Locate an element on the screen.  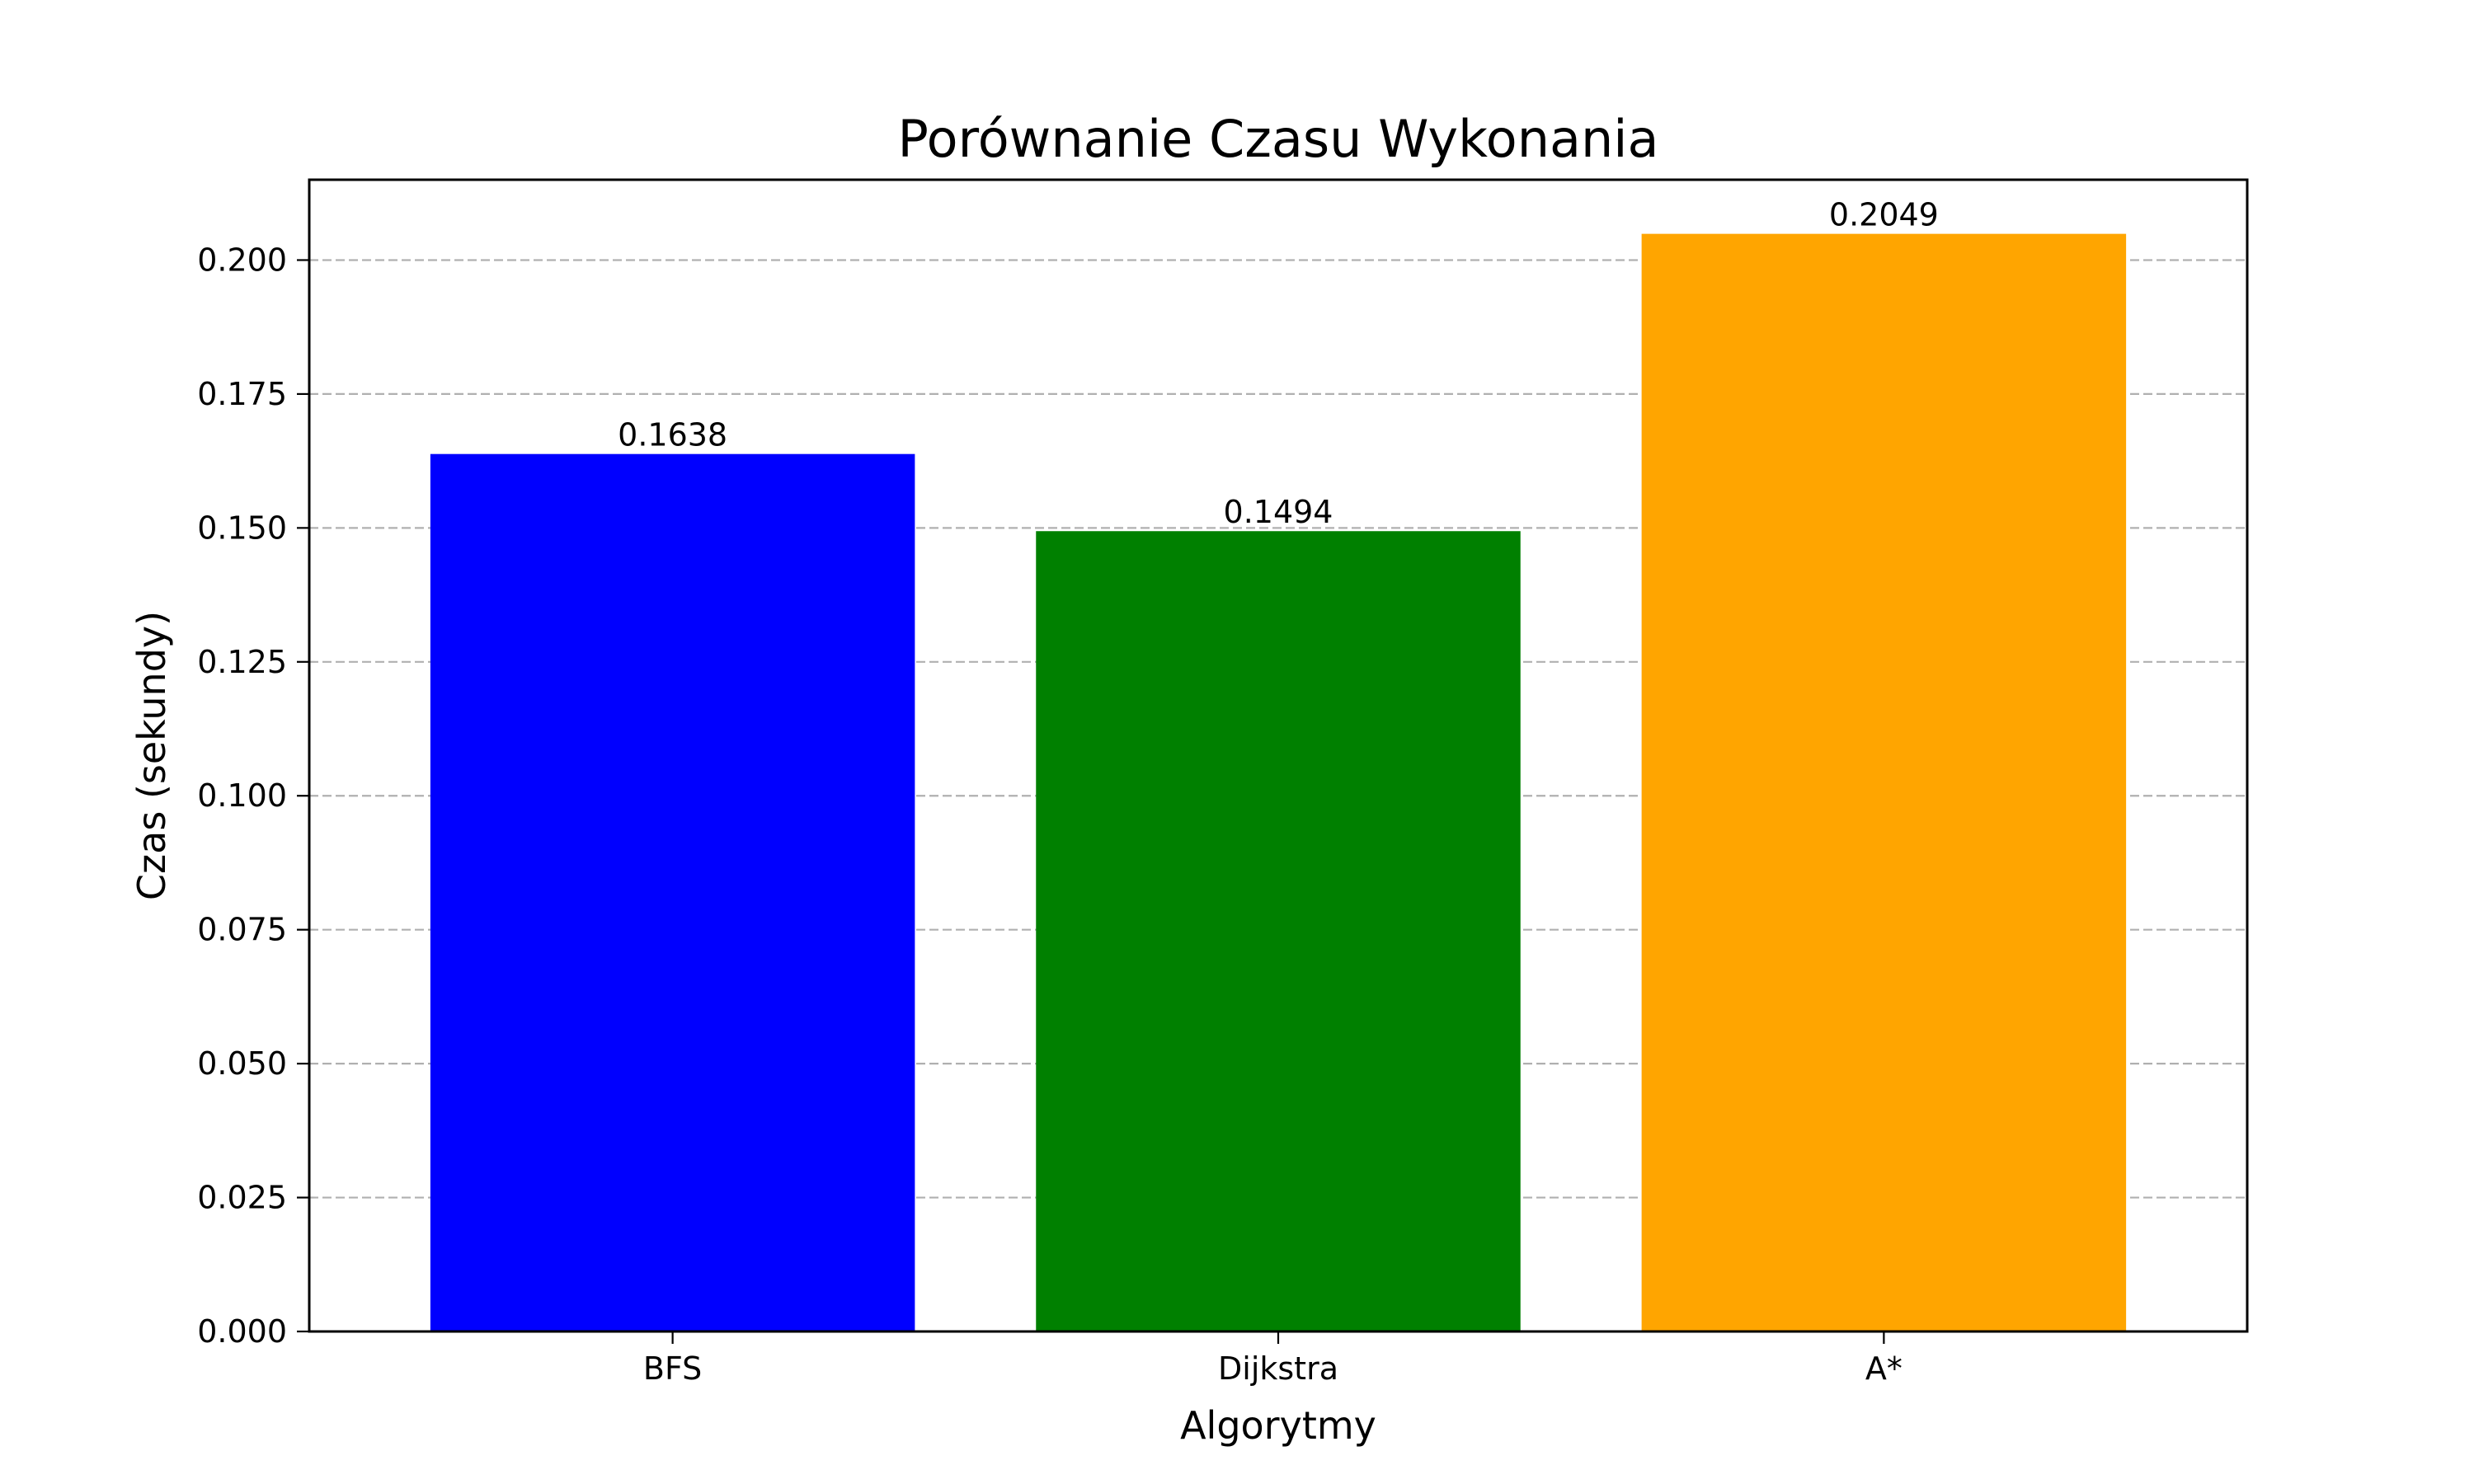
x-tick-label: Dijkstra is located at coordinates (1278, 1368).